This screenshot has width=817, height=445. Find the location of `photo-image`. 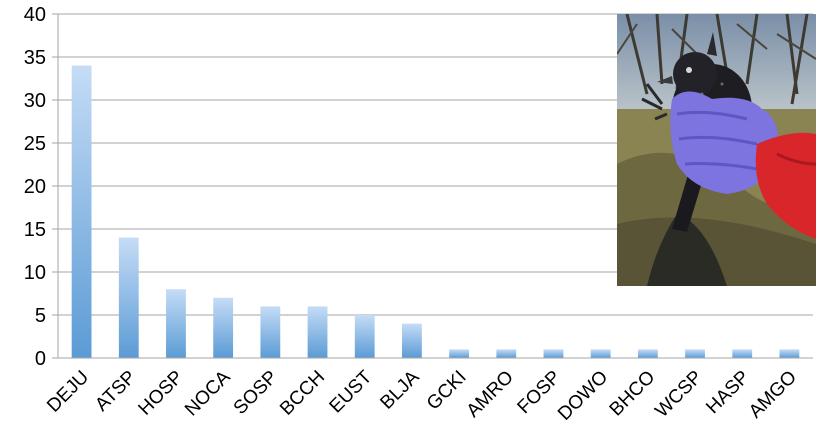

photo-image is located at coordinates (716, 150).